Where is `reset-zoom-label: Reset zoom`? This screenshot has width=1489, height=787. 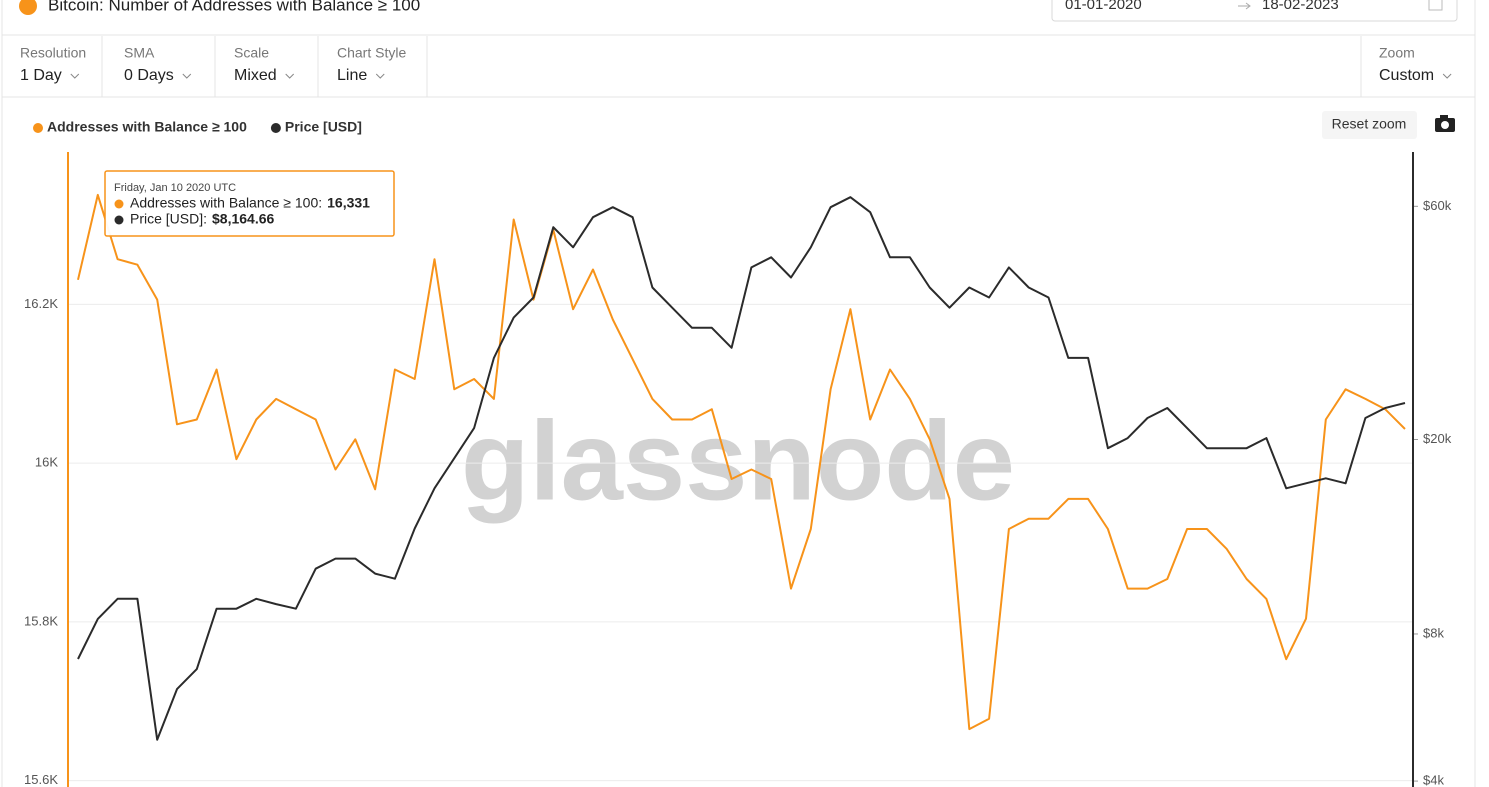
reset-zoom-label: Reset zoom is located at coordinates (1369, 124).